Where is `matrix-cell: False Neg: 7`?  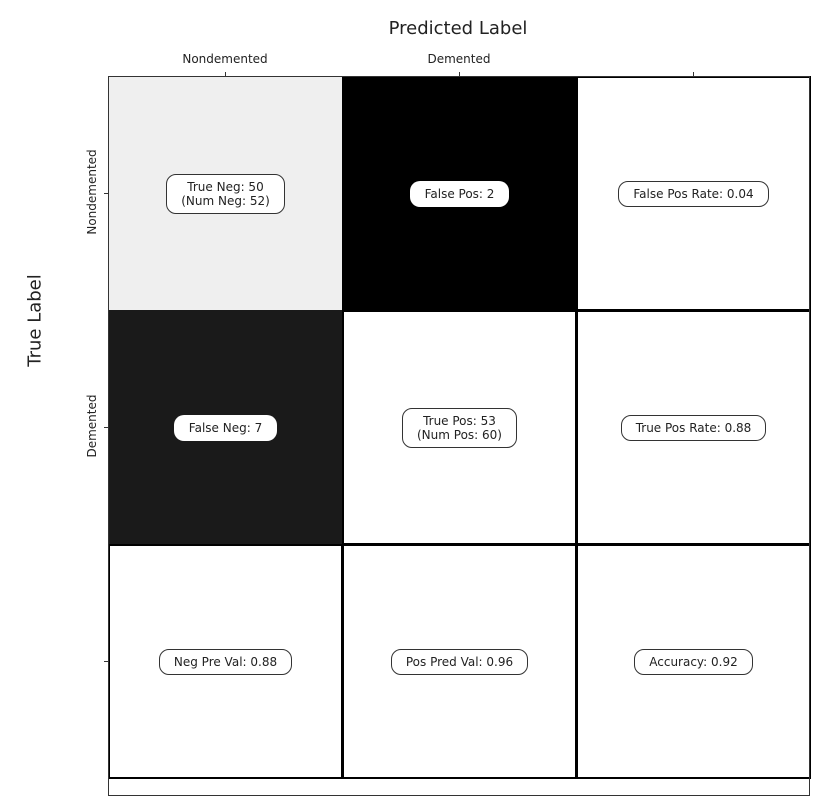 matrix-cell: False Neg: 7 is located at coordinates (225, 427).